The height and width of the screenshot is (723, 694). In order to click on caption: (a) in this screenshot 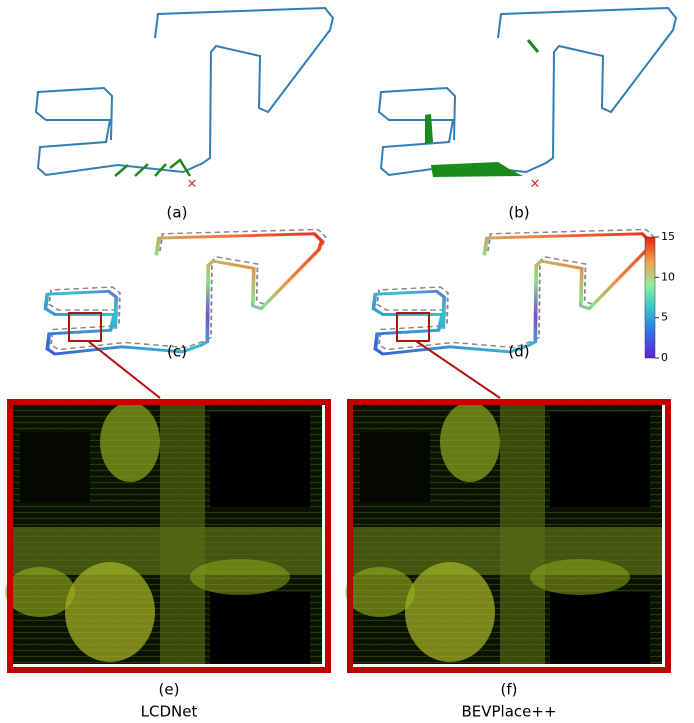, I will do `click(177, 213)`.